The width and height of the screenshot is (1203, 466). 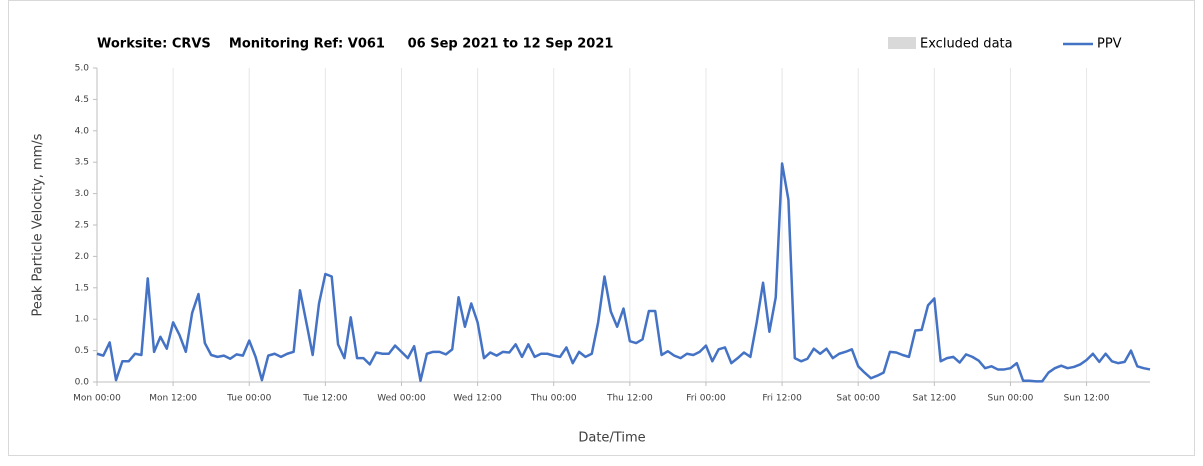 I want to click on x-tick-label: Sun 00:00, so click(x=1010, y=399).